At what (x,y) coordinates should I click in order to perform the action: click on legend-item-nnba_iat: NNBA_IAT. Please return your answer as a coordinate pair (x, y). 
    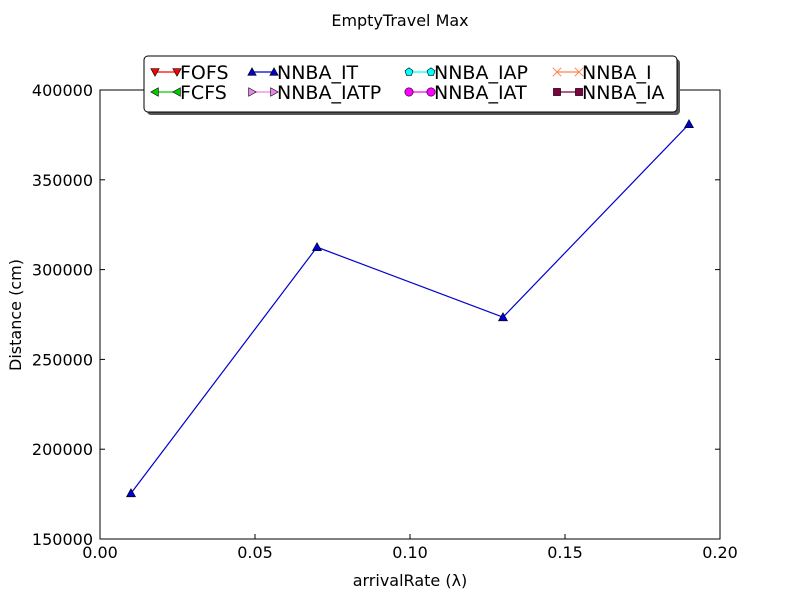
    Looking at the image, I should click on (465, 93).